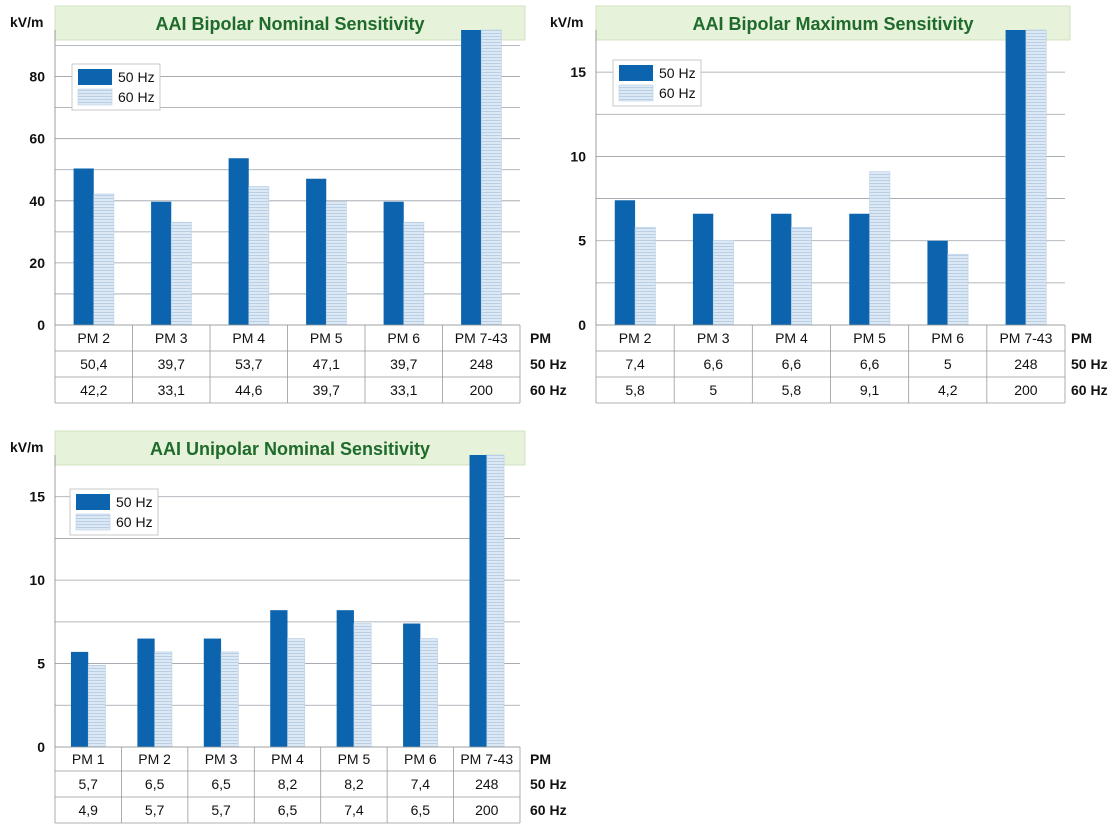 The image size is (1115, 825). What do you see at coordinates (832, 24) in the screenshot?
I see `chart-title: AAI Bipolar Maximum Sensitivity` at bounding box center [832, 24].